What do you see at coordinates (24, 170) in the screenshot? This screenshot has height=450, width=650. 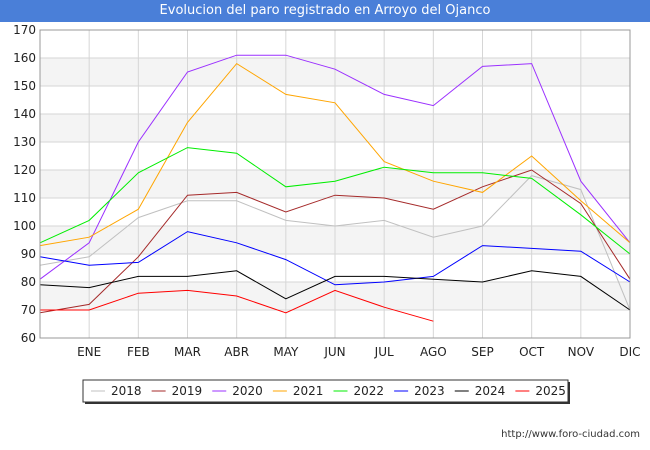 I see `y-tick-label: 120` at bounding box center [24, 170].